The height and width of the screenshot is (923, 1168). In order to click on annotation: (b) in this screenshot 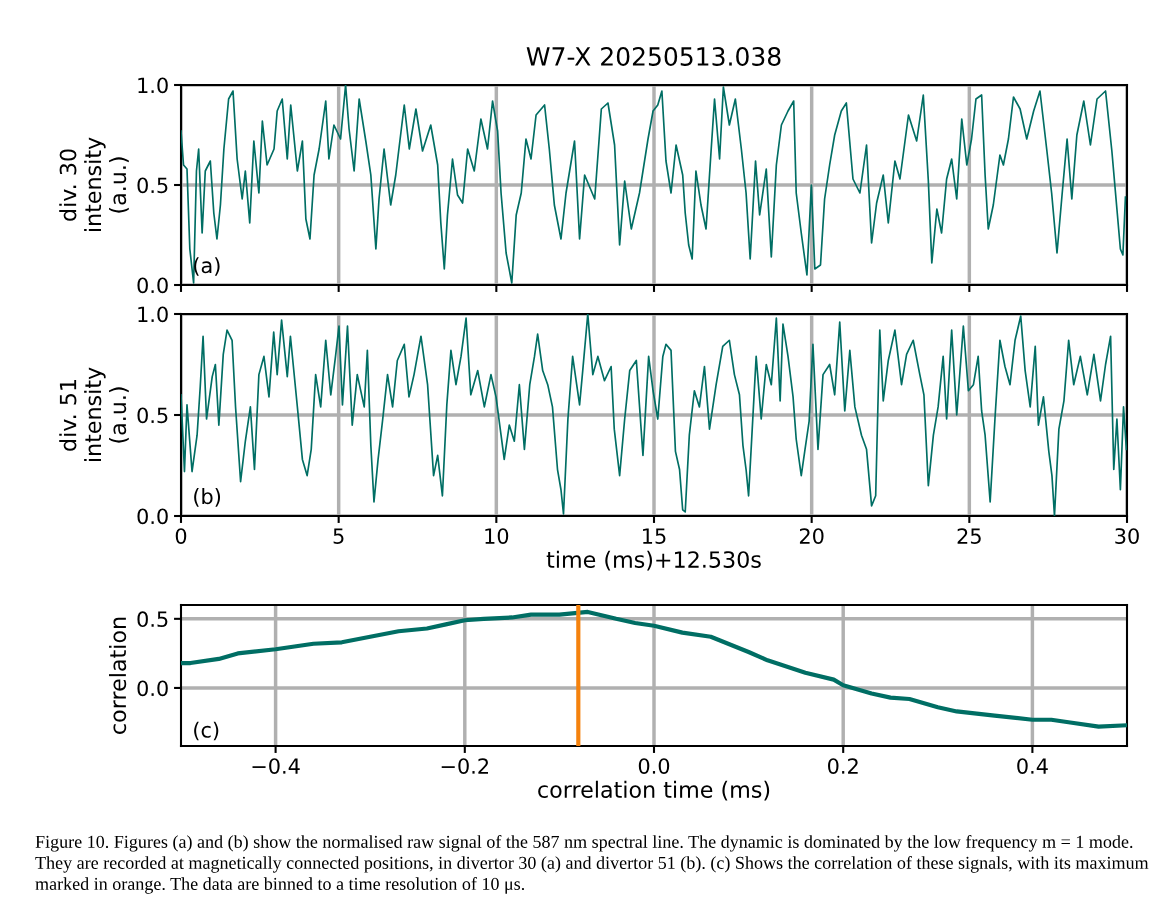, I will do `click(207, 497)`.